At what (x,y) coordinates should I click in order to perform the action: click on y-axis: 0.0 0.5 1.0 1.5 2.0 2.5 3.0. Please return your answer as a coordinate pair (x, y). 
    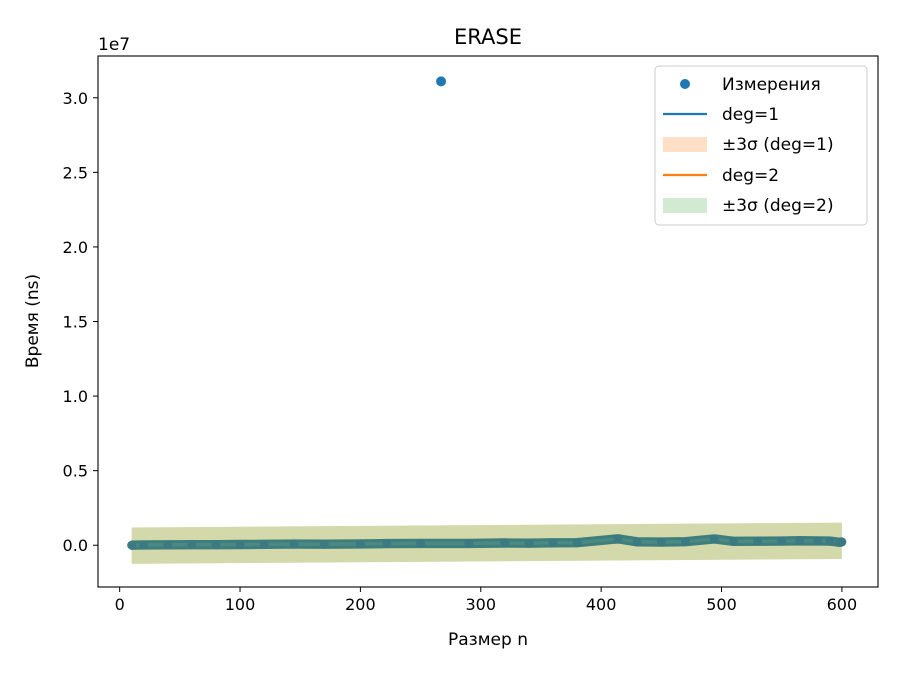
    Looking at the image, I should click on (80, 322).